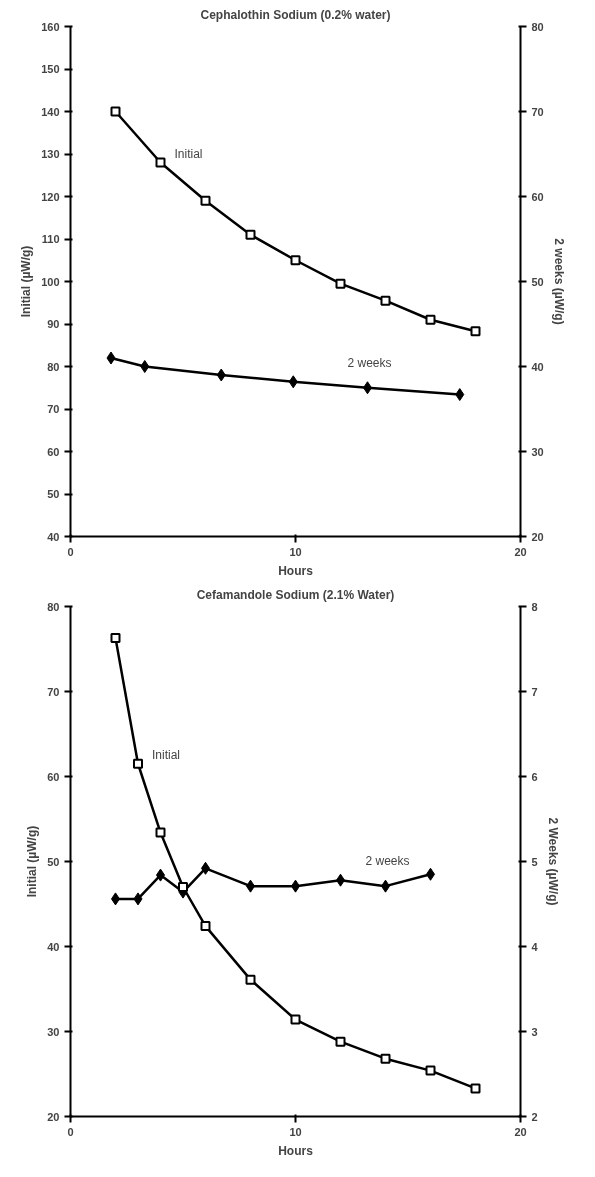 This screenshot has height=1177, width=595. I want to click on y2-axis-title: 2 Weeks (µW/g), so click(552, 861).